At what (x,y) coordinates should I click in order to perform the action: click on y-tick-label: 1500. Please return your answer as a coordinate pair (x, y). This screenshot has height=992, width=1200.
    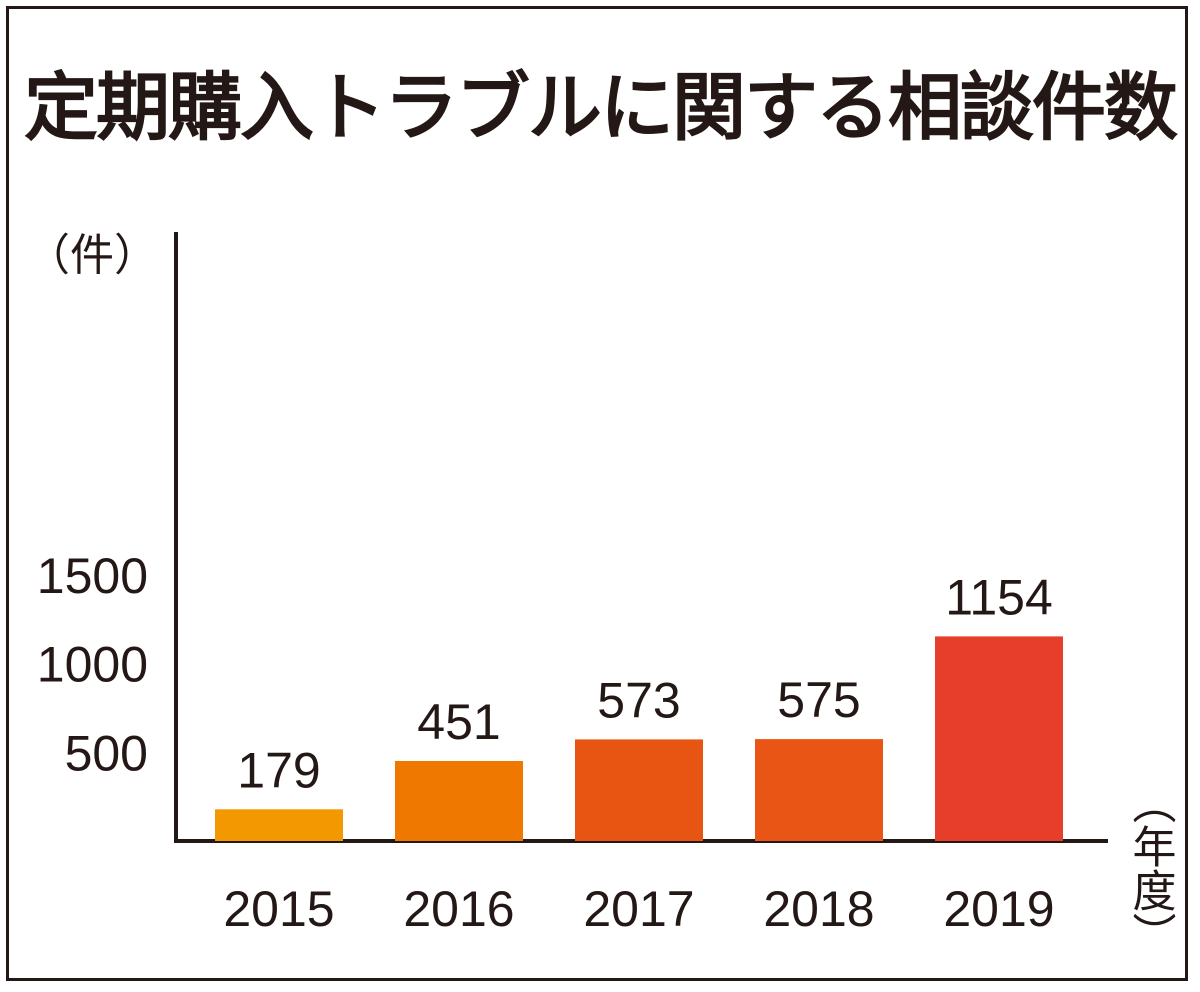
    Looking at the image, I should click on (92, 576).